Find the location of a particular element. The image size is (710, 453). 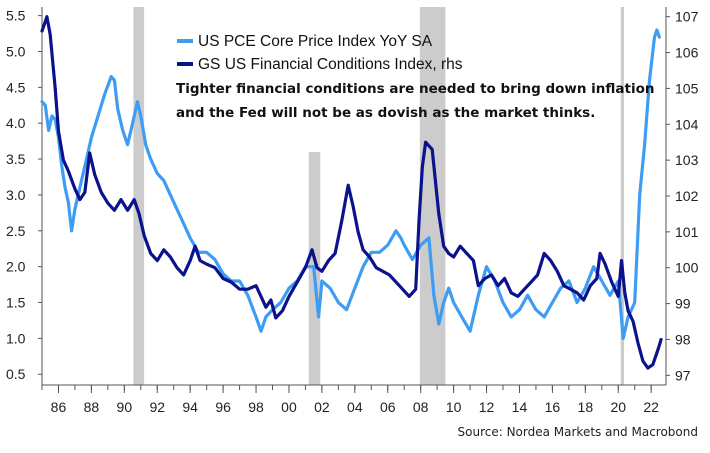

x-tick-label: 00 is located at coordinates (289, 407).